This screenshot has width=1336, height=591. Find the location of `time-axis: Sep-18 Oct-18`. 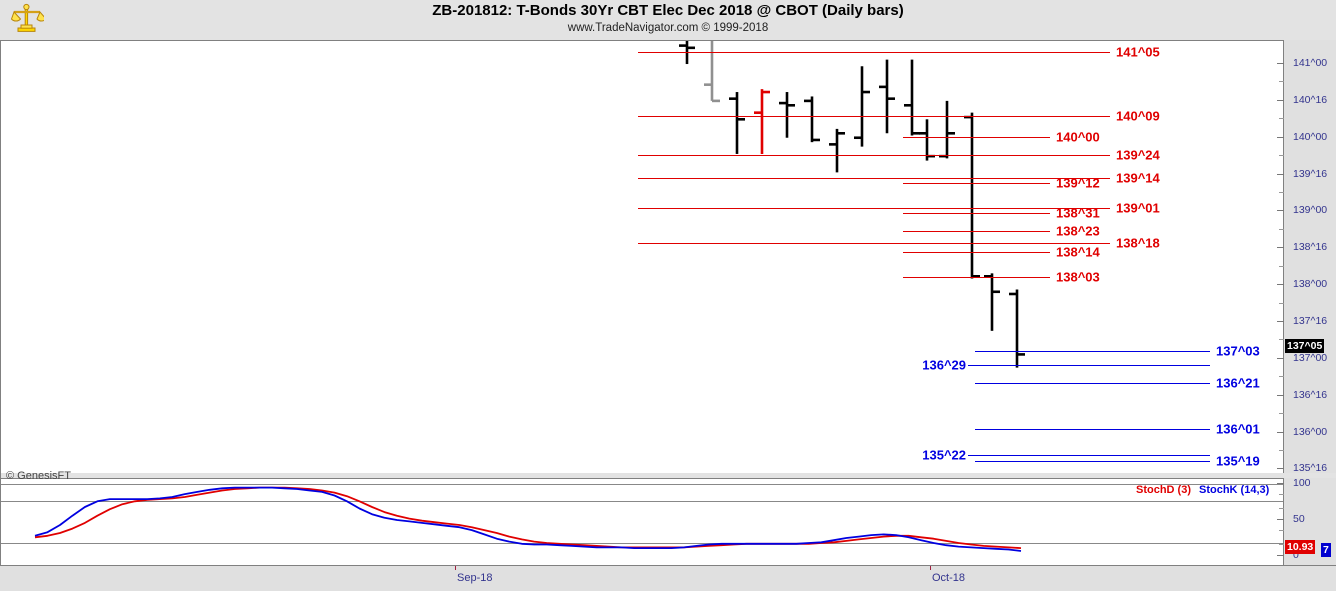

time-axis: Sep-18 Oct-18 is located at coordinates (668, 578).